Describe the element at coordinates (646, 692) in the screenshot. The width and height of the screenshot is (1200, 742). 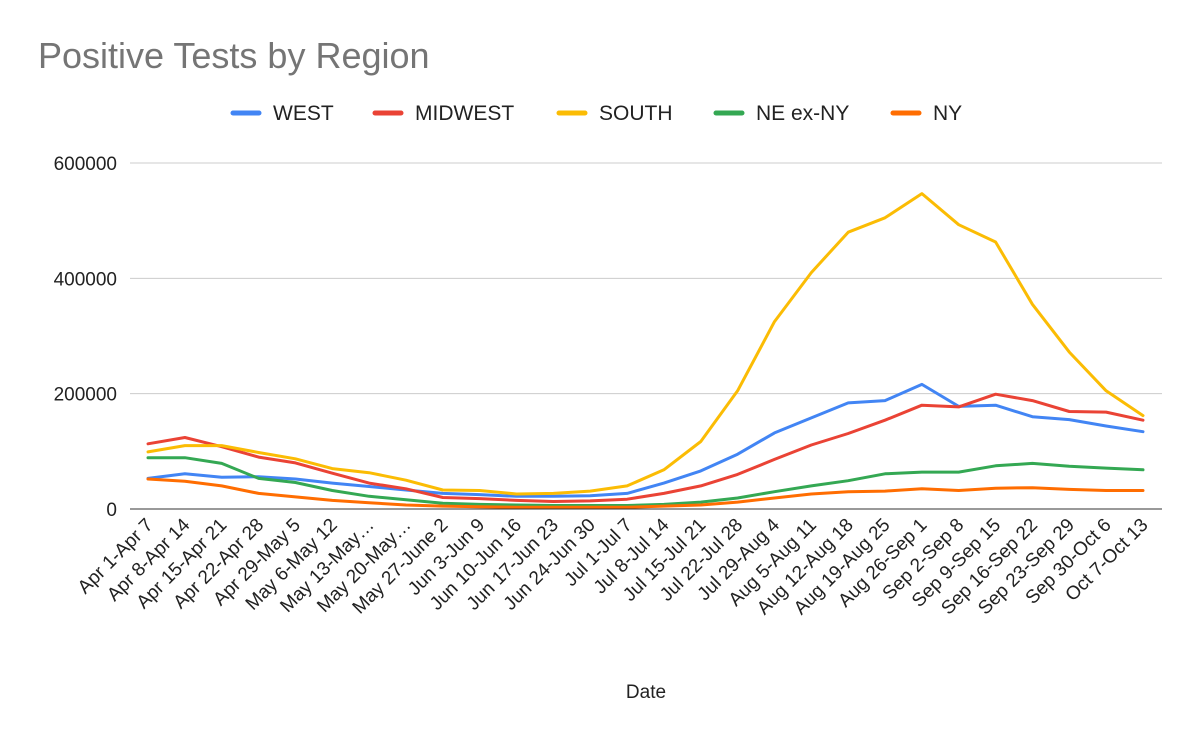
I see `x-axis-label: Date` at that location.